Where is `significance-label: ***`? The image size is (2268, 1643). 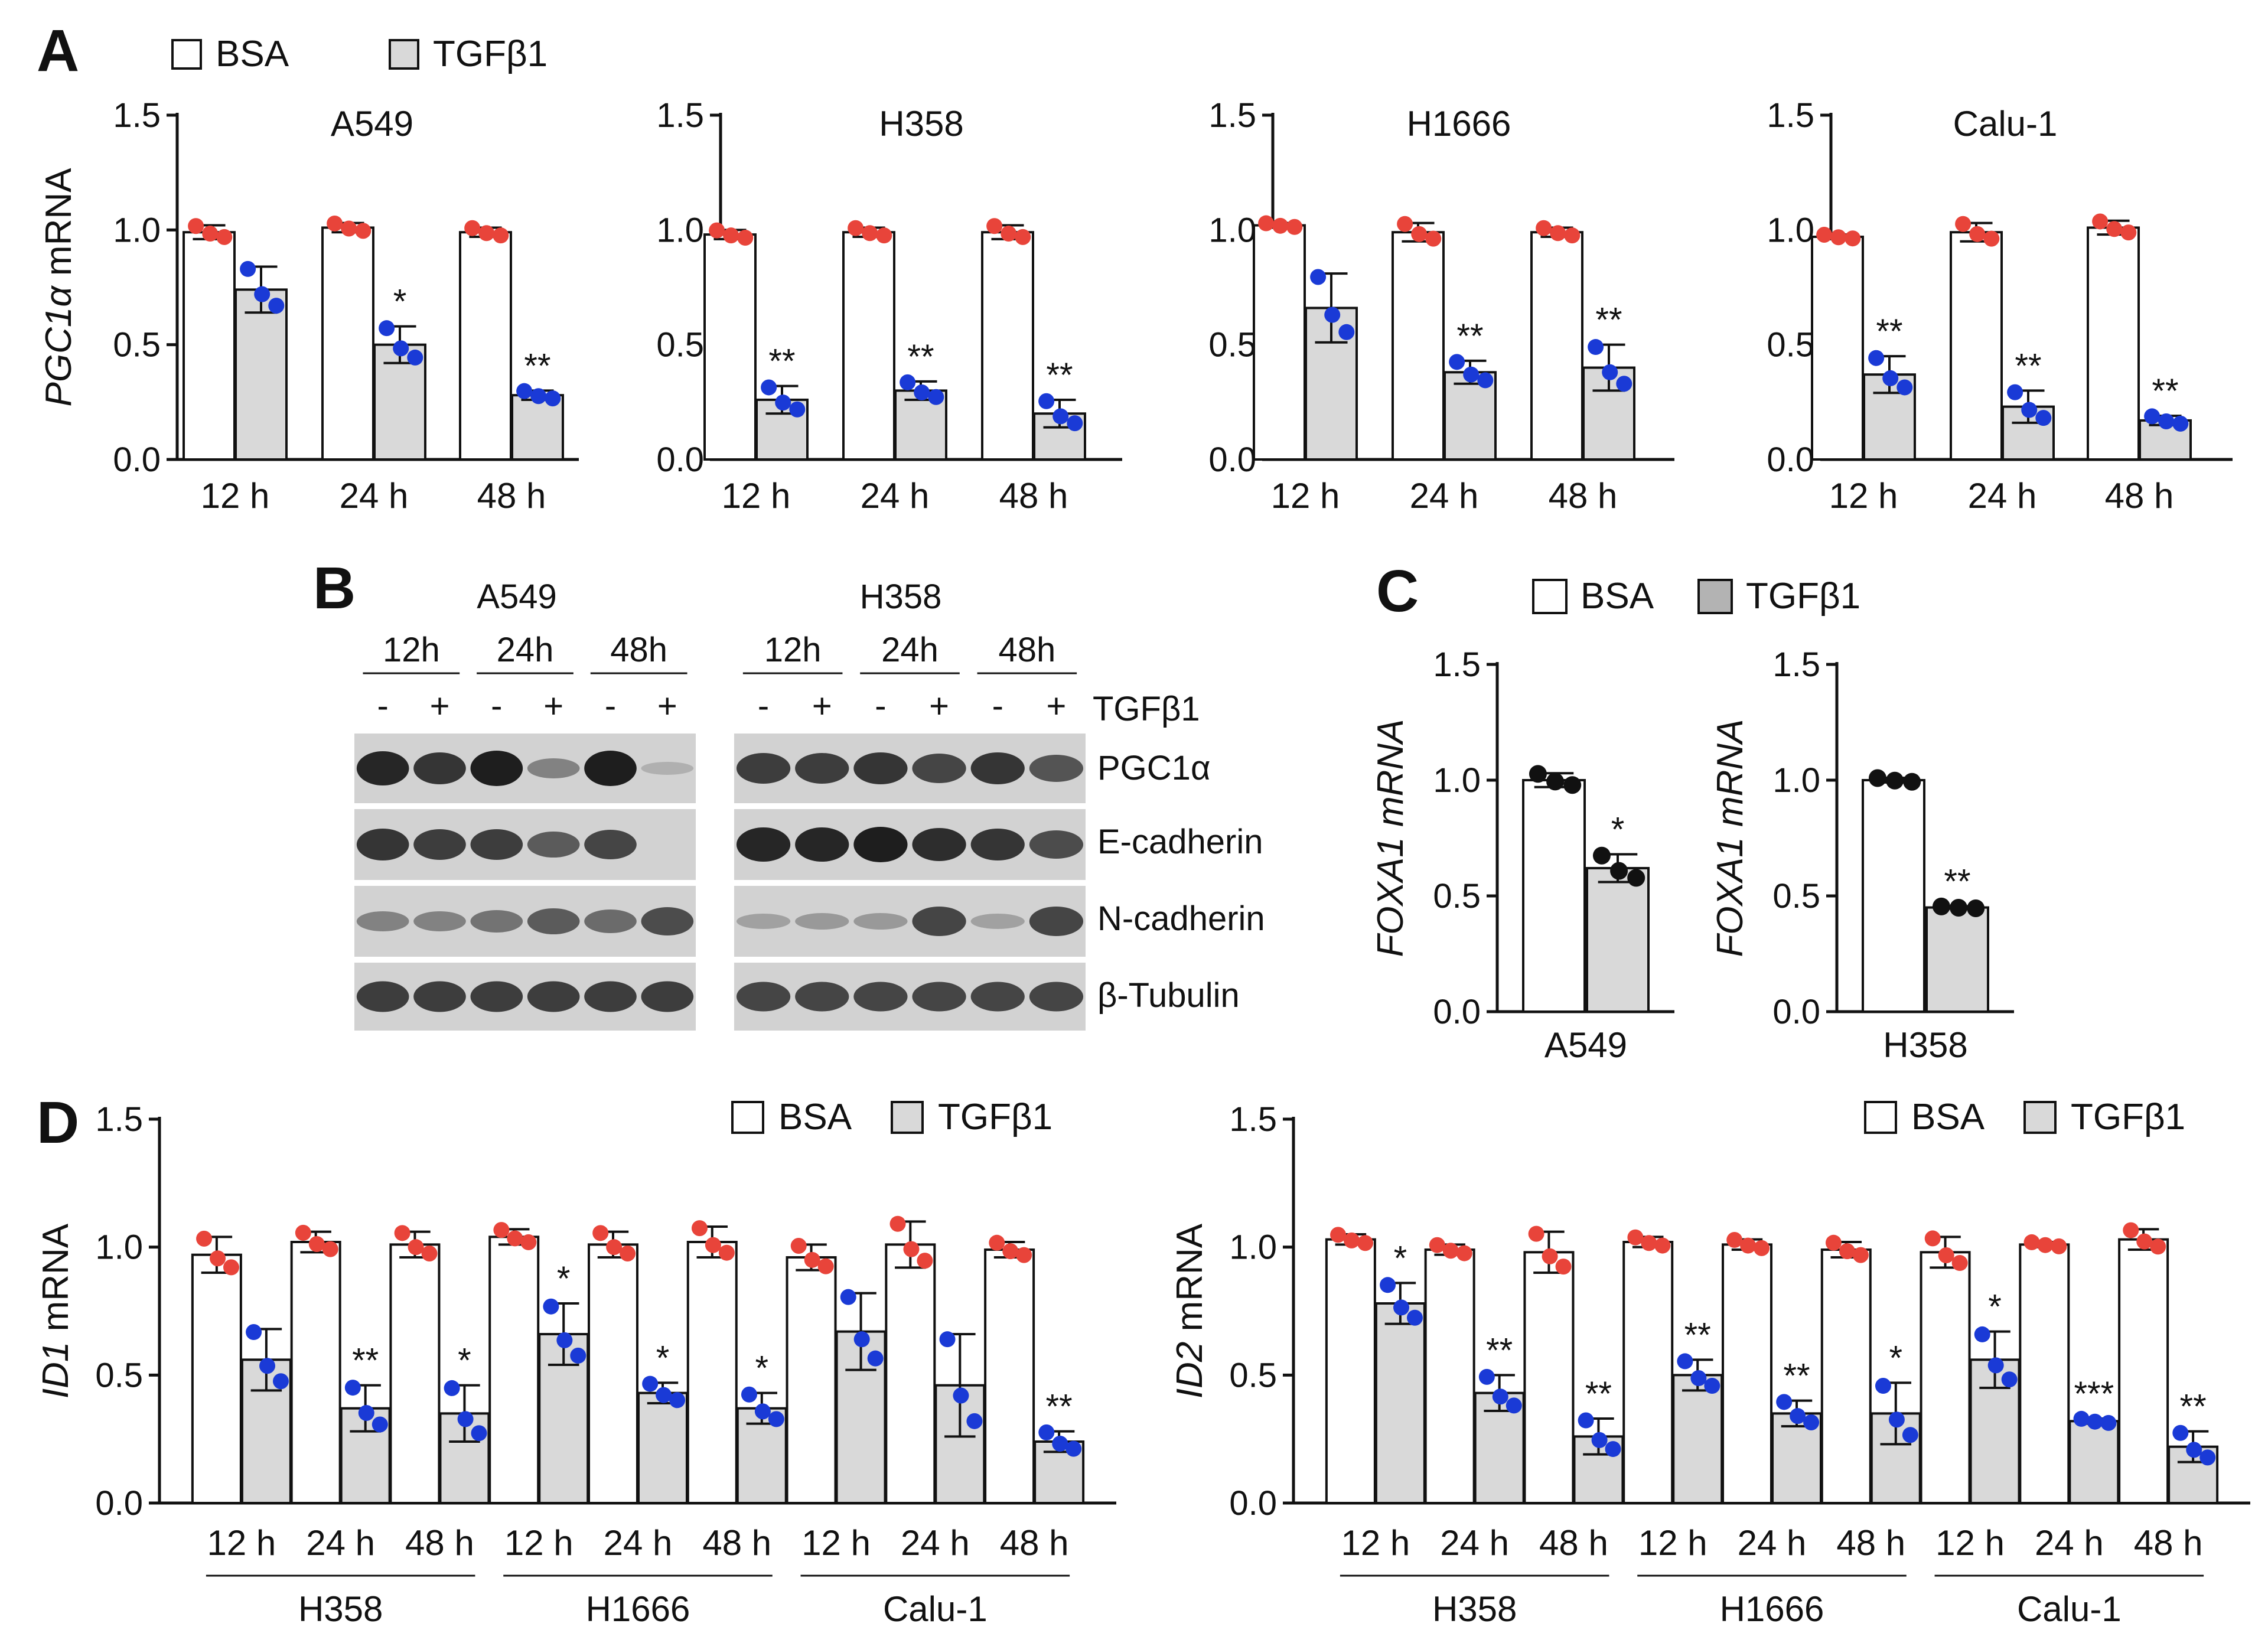
significance-label: *** is located at coordinates (2094, 1394).